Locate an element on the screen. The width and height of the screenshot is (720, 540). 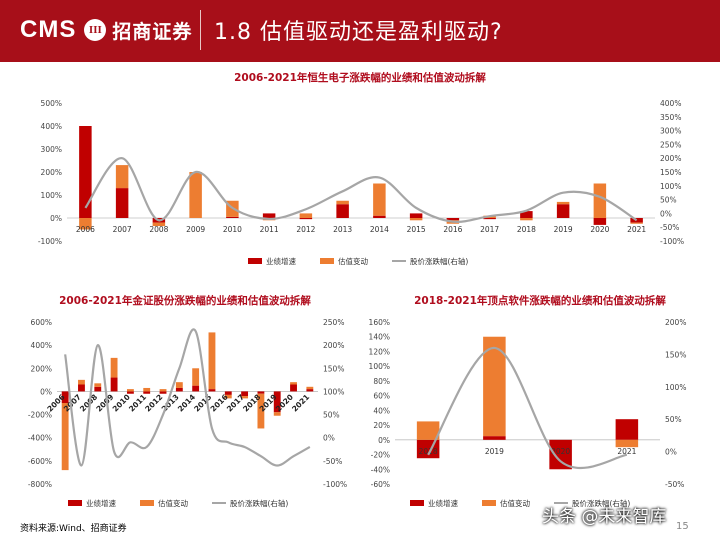
brand-logo: CMS III 招商证券 is located at coordinates (106, 30).